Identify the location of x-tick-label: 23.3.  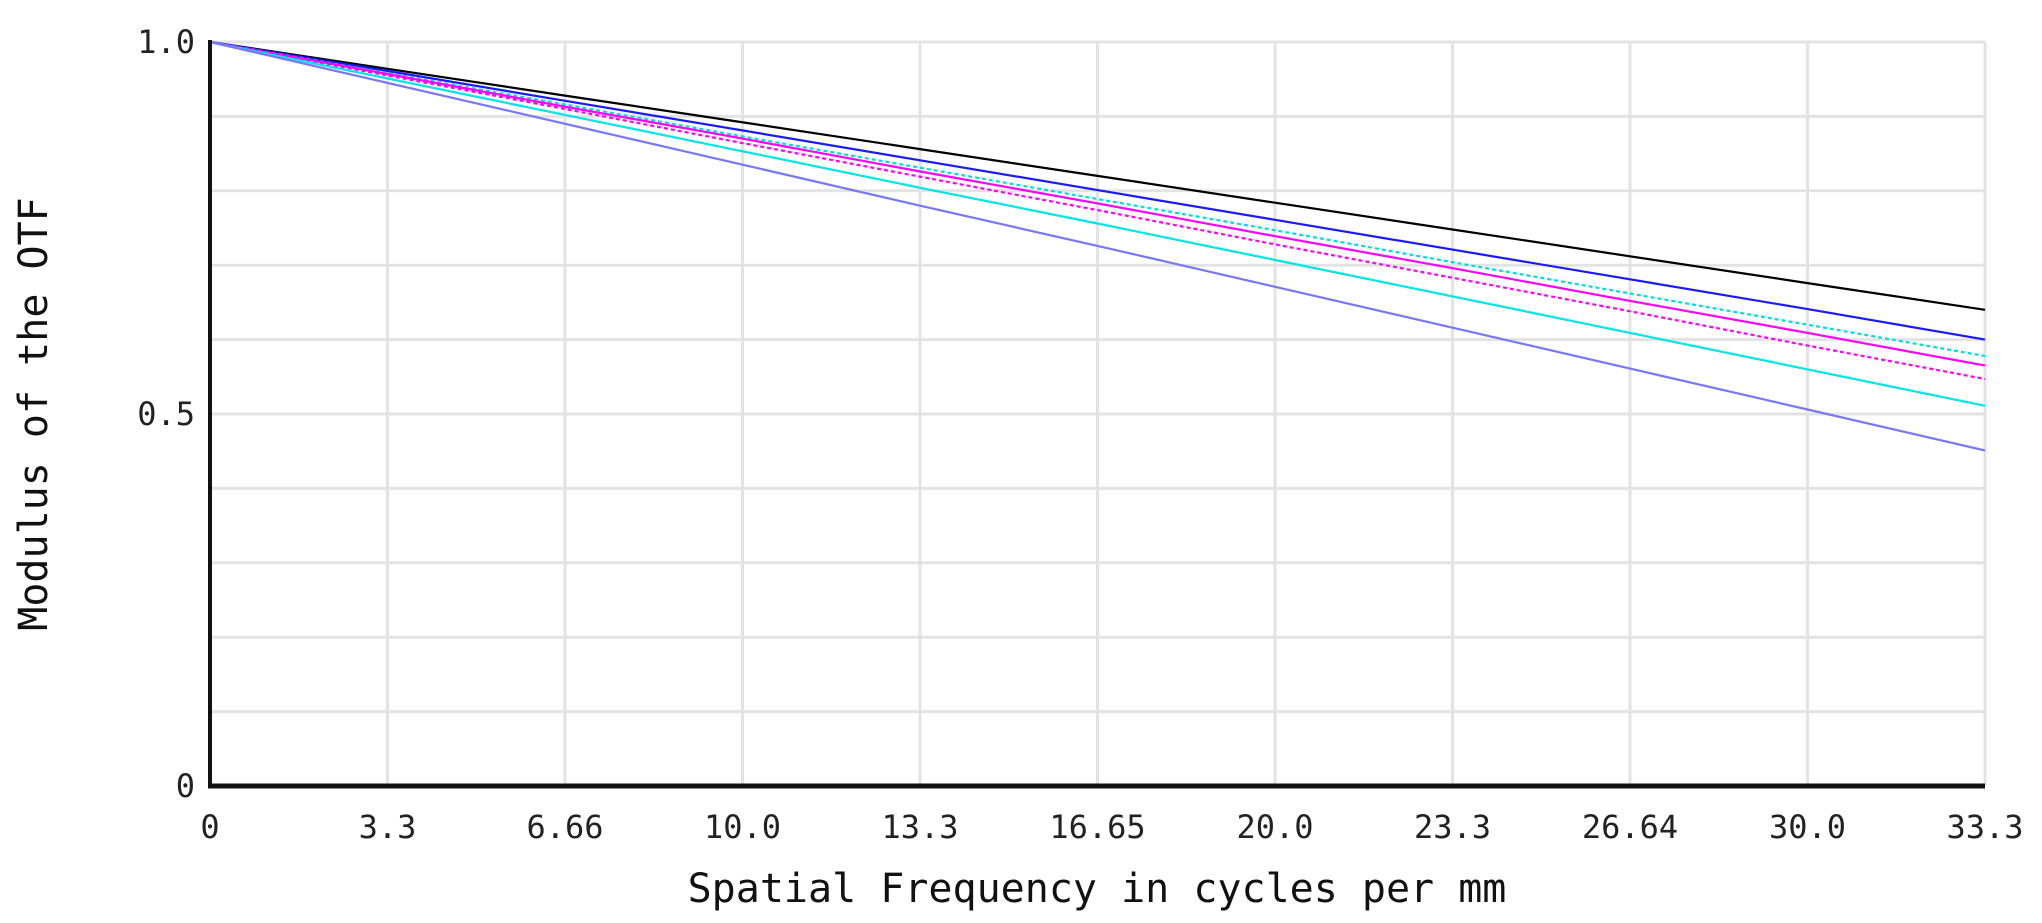
(1452, 827).